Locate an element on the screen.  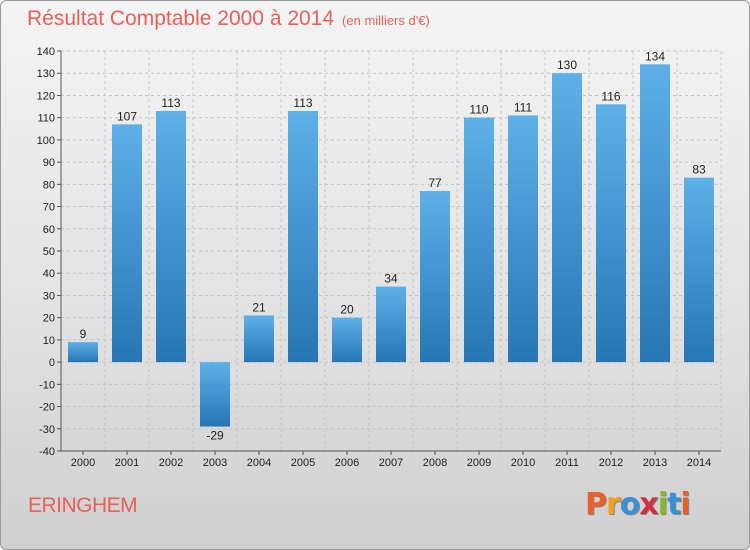
data-label: 21 is located at coordinates (259, 307).